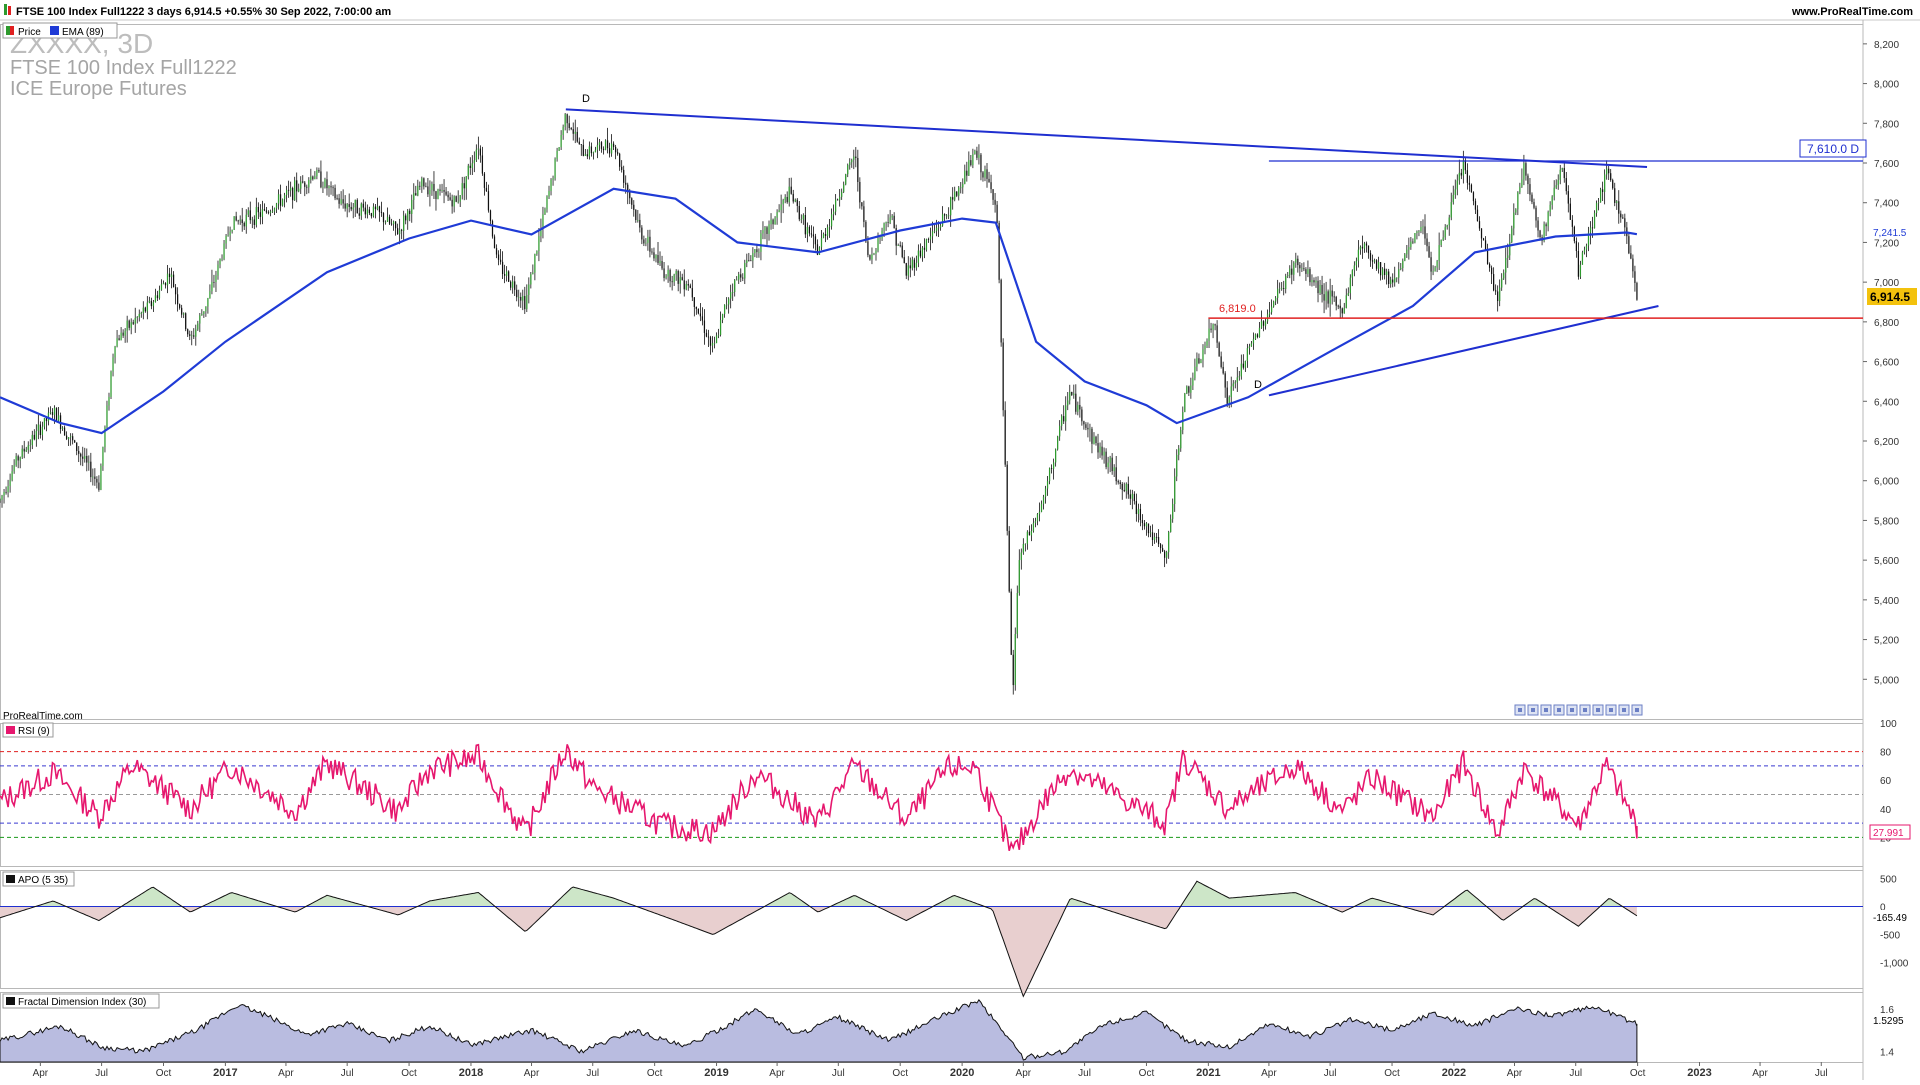  What do you see at coordinates (28, 730) in the screenshot?
I see `rsi-legend: RSI (9)` at bounding box center [28, 730].